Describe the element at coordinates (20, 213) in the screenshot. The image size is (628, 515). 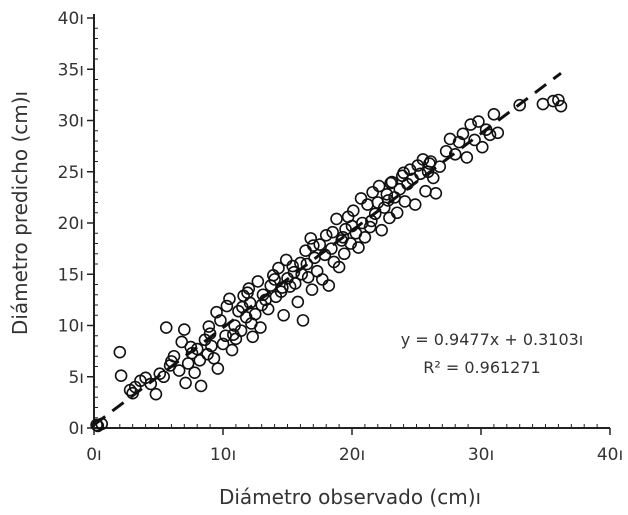
I see `y-axis-label: Diámetro predicho (cm)ı` at that location.